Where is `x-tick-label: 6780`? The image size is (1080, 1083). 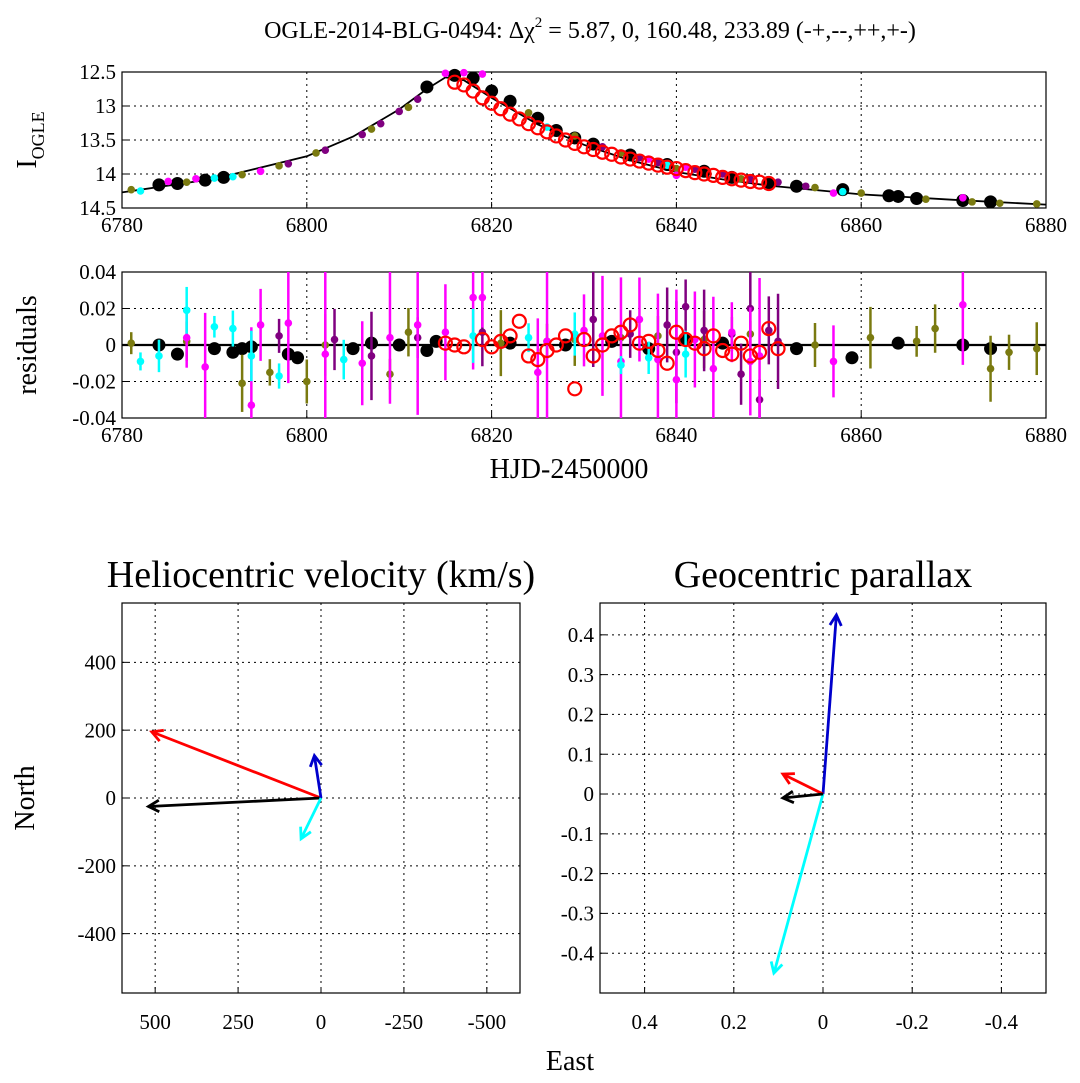
x-tick-label: 6780 is located at coordinates (122, 225).